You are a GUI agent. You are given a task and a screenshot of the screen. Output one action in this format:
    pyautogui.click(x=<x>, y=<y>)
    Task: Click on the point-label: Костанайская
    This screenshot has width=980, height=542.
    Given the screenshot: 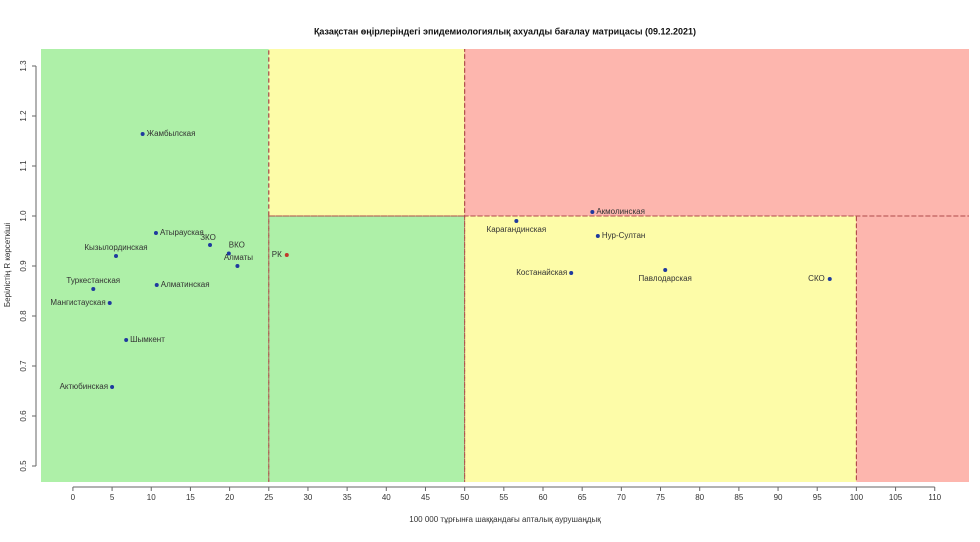 What is the action you would take?
    pyautogui.click(x=541, y=272)
    